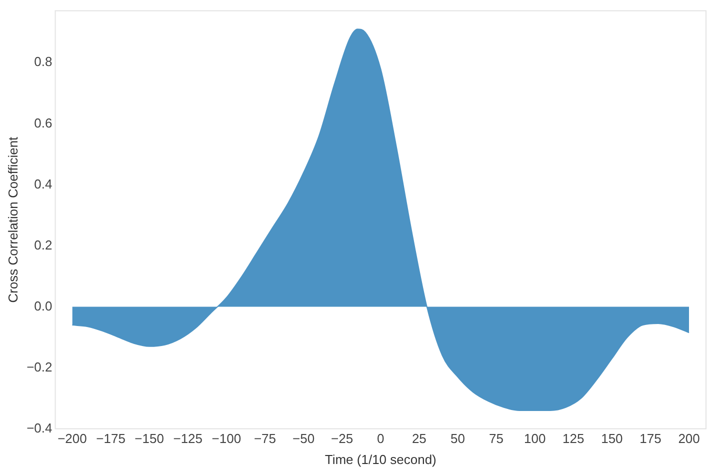 The image size is (718, 470). Describe the element at coordinates (149, 438) in the screenshot. I see `x-tick-label: −150` at that location.